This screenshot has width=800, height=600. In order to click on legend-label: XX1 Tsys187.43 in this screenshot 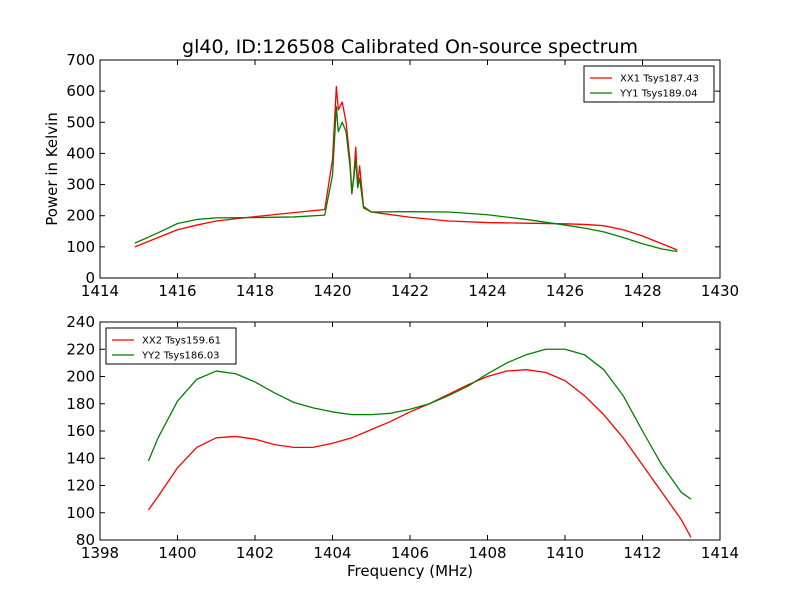, I will do `click(659, 79)`.